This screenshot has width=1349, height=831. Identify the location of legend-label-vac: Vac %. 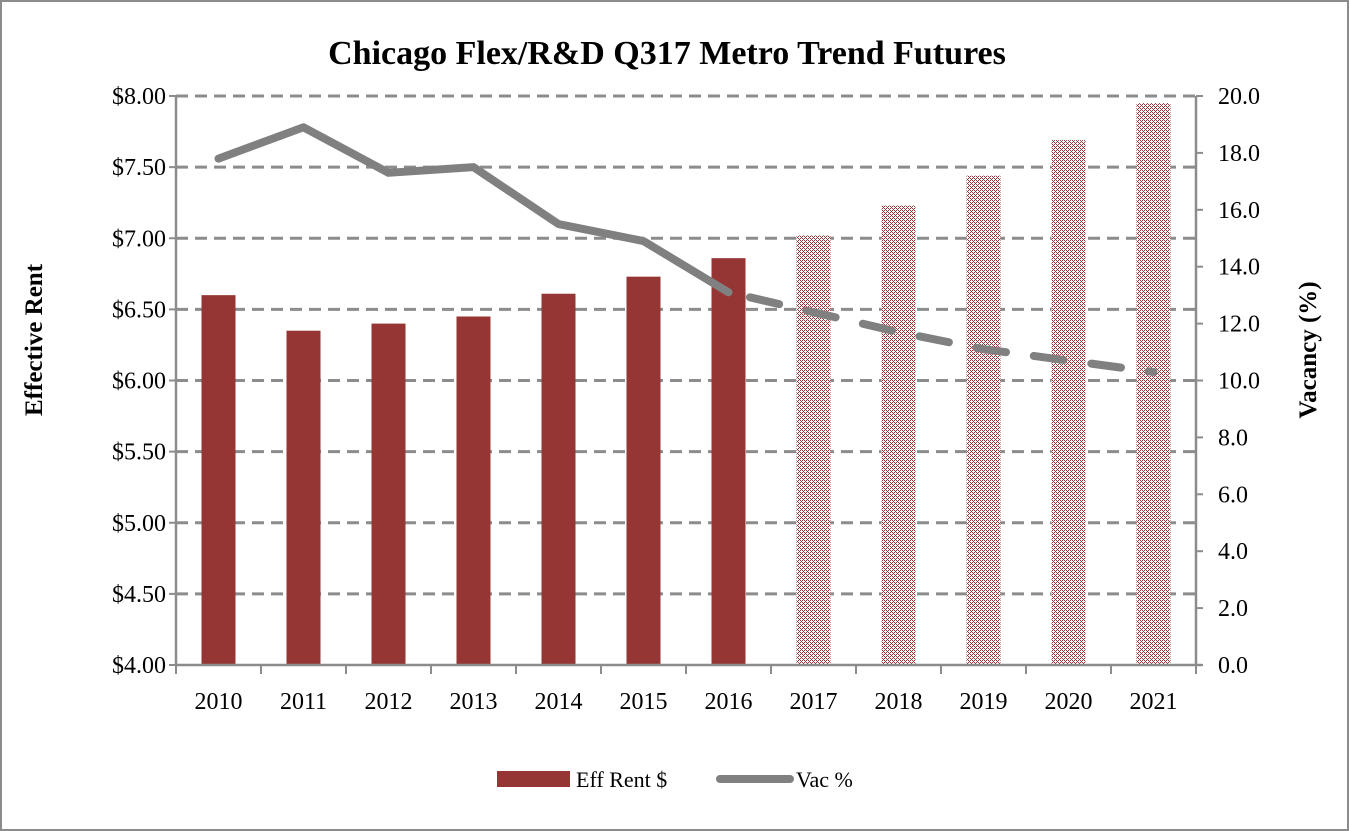
(824, 779).